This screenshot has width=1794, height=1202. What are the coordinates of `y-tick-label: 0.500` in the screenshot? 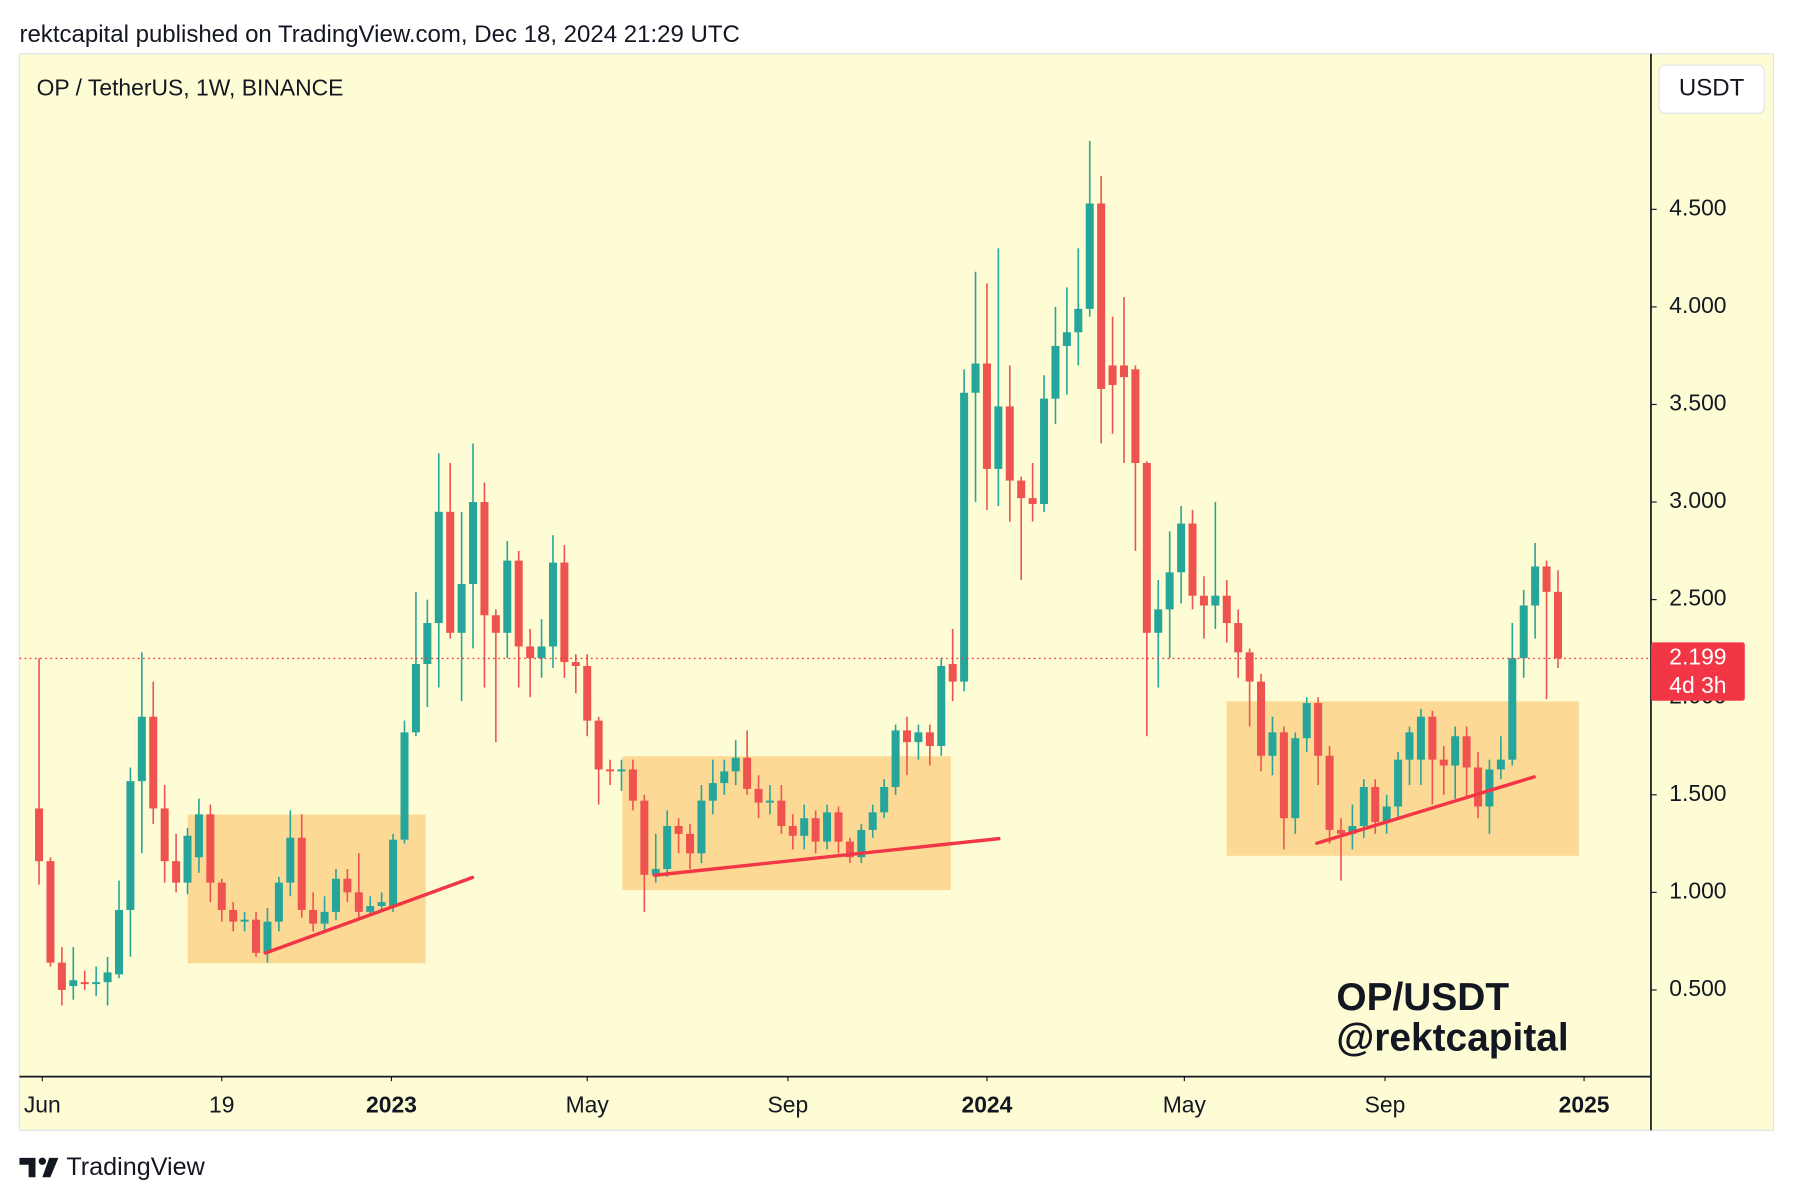 It's located at (1697, 988).